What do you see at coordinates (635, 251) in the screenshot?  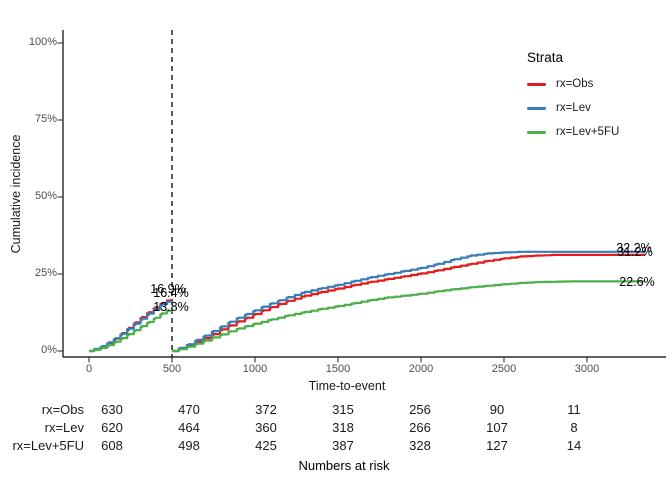 I see `end-label-obs: 31.2%` at bounding box center [635, 251].